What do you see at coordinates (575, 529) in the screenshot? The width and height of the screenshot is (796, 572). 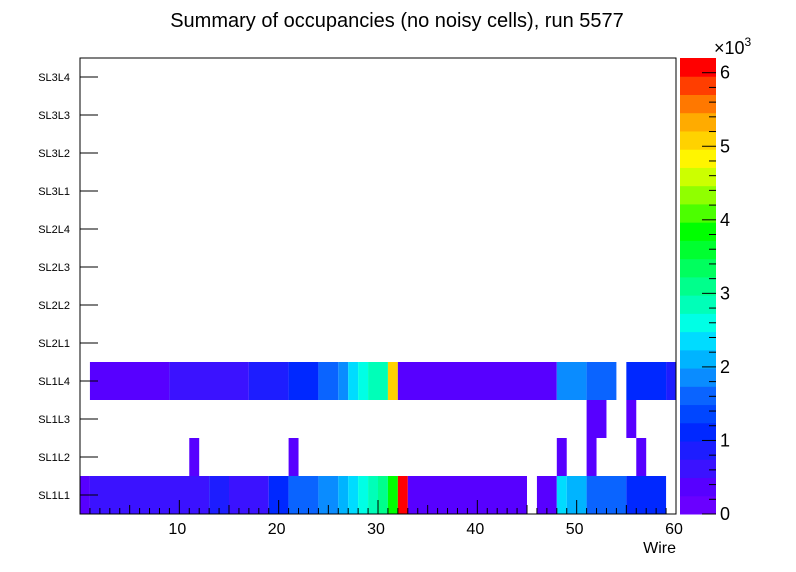 I see `x-tick-label: 50` at bounding box center [575, 529].